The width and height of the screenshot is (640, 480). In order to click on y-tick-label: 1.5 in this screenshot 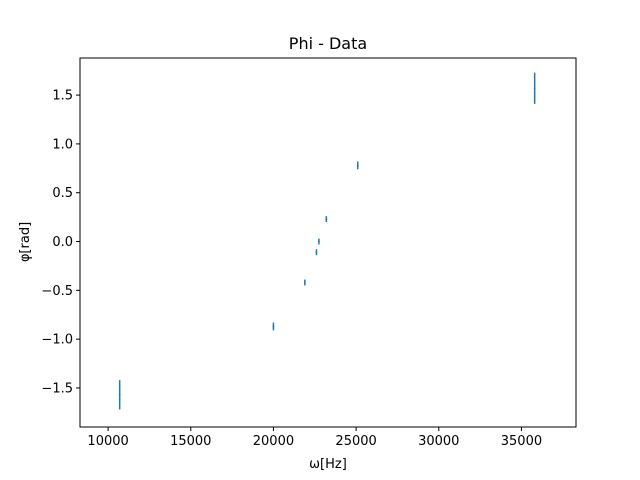, I will do `click(62, 96)`.